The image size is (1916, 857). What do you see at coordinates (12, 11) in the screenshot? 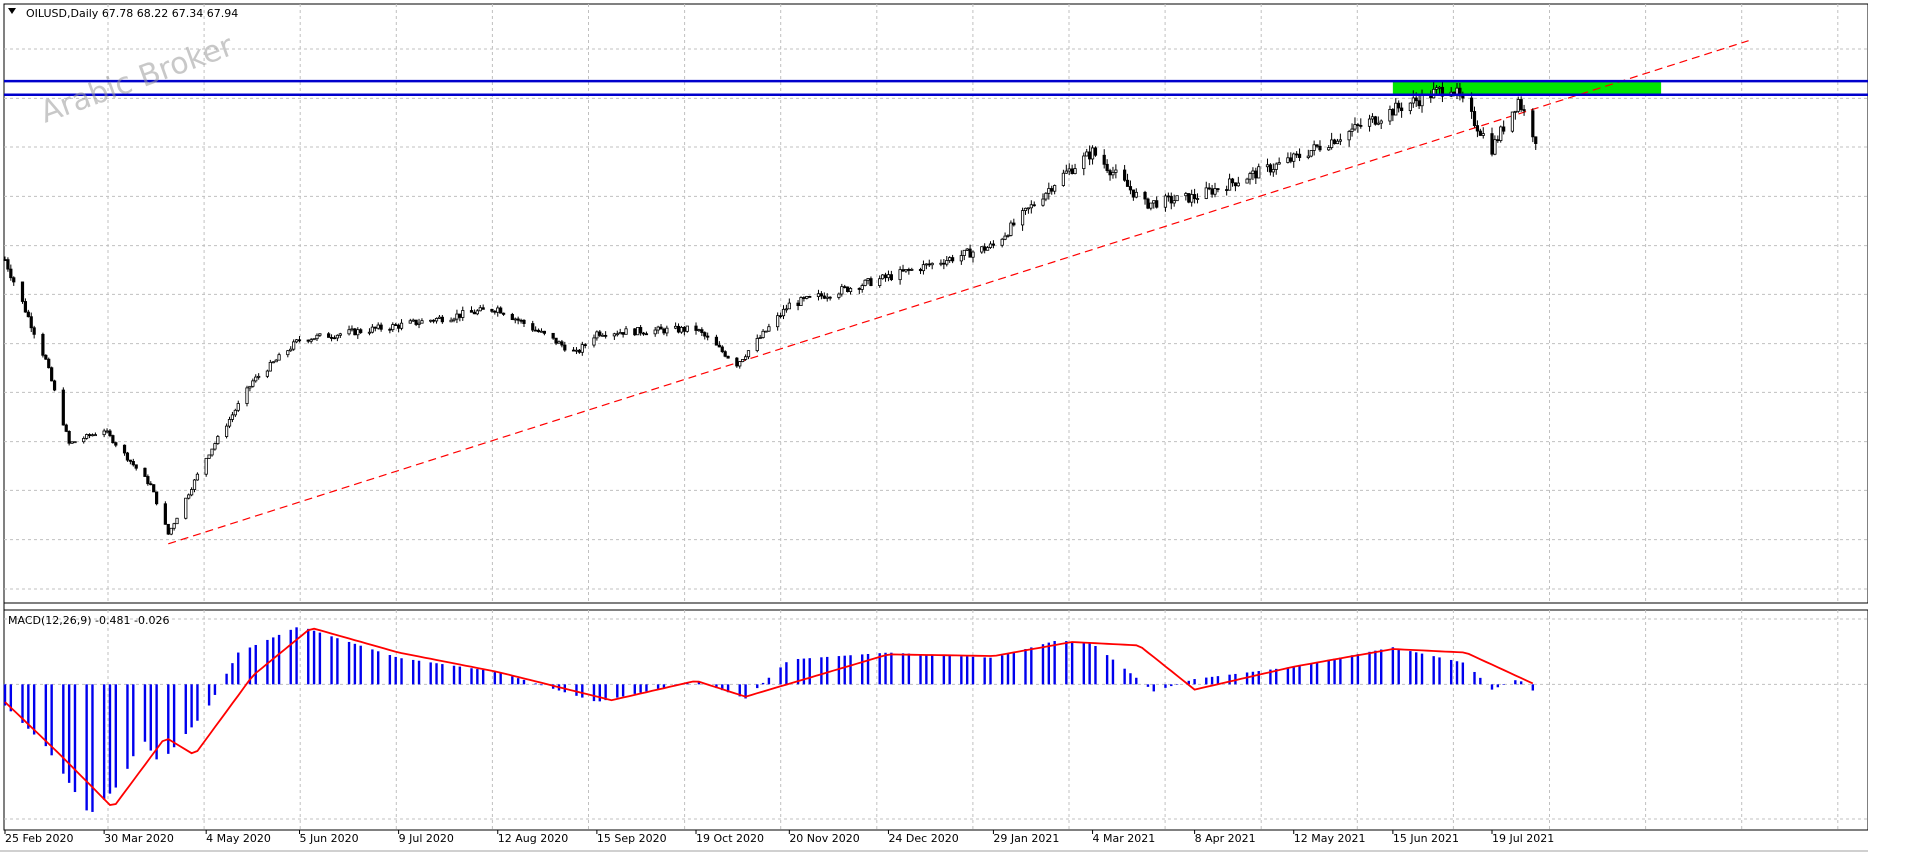
I see `dropdown-icon` at bounding box center [12, 11].